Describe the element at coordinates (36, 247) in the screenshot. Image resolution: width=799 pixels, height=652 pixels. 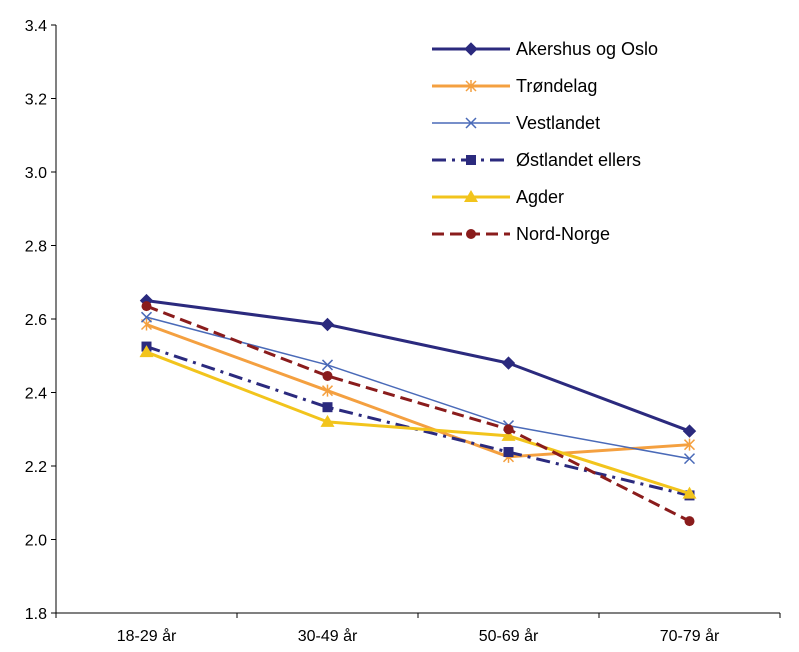
I see `y-tick-label: 2.8` at that location.